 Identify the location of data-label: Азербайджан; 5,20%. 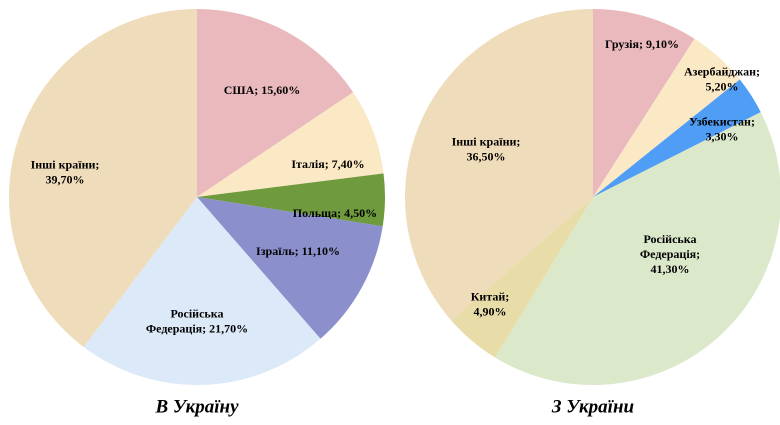
(722, 78).